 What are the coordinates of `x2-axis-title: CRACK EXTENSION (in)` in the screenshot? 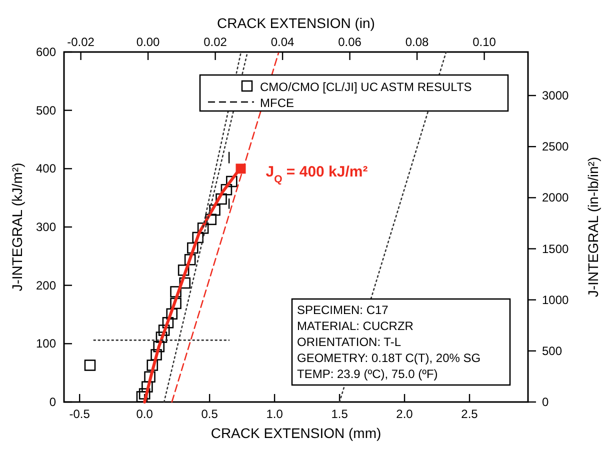 It's located at (296, 23).